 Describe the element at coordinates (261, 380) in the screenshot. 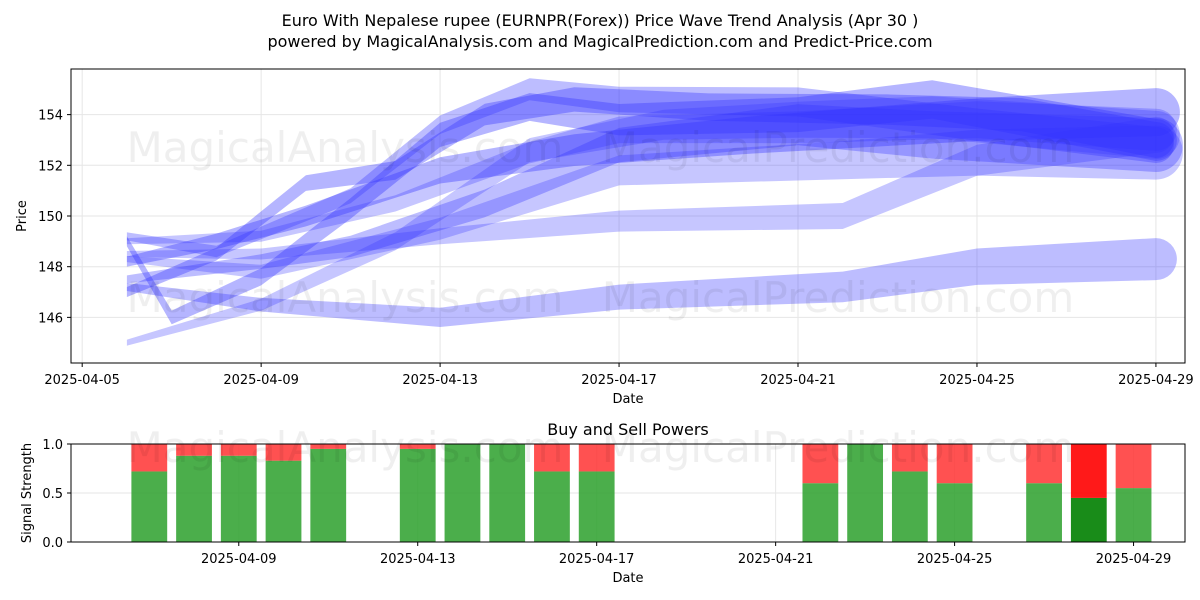

I see `price-x-tick-label: 2025-04-09` at that location.